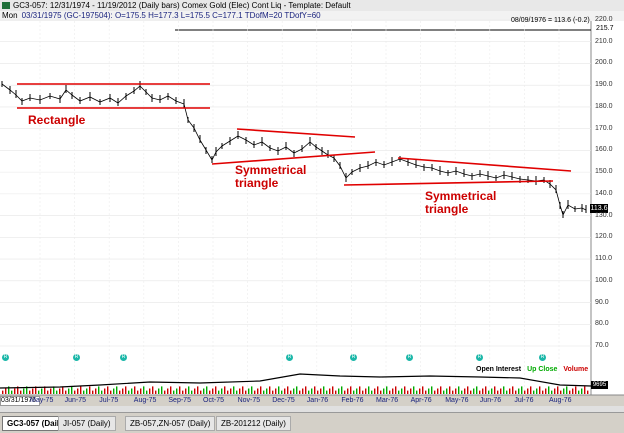  Describe the element at coordinates (295, 390) in the screenshot. I see `volume-bars` at that location.